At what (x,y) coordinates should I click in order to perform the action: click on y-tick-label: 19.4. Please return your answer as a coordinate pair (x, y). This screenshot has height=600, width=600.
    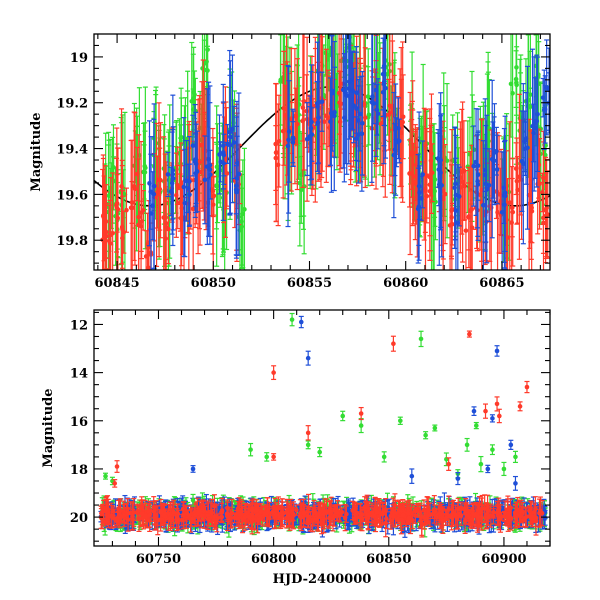
    Looking at the image, I should click on (72, 150).